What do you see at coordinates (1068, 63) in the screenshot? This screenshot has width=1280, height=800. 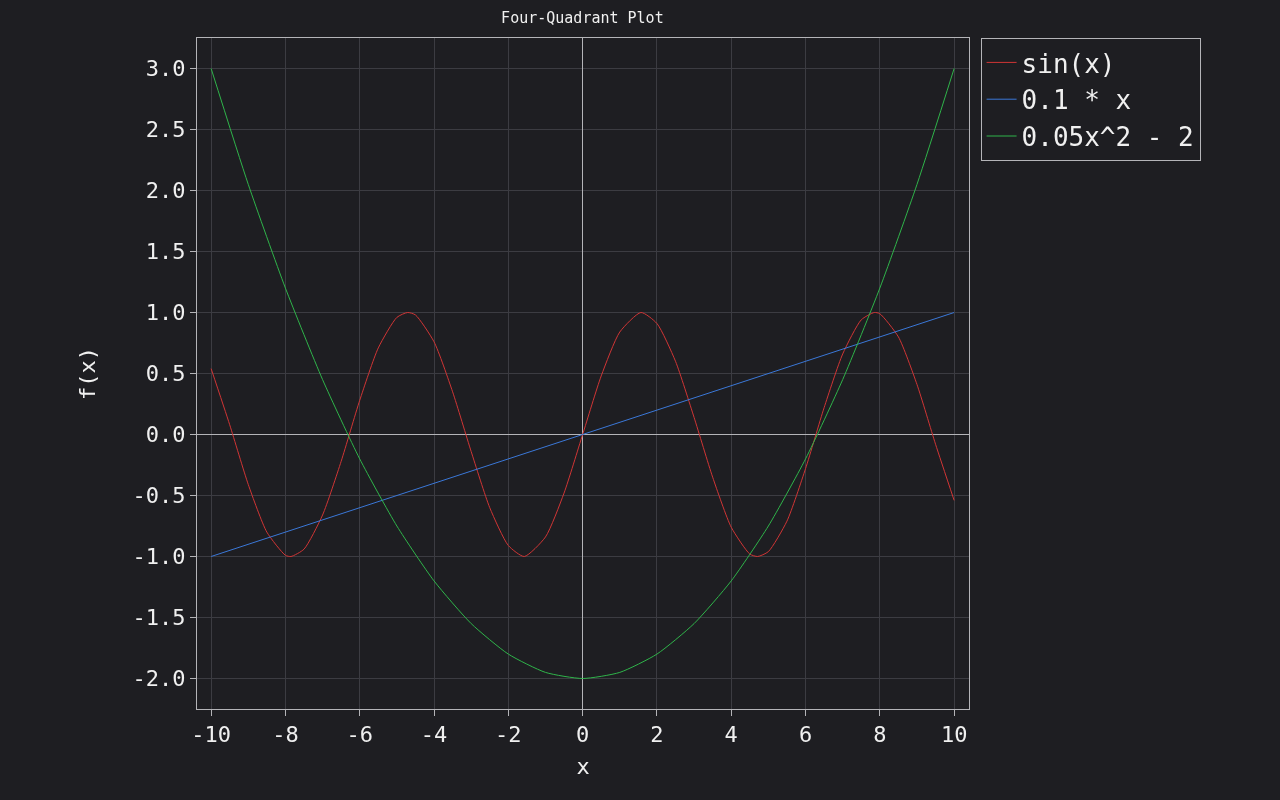 I see `legend-label: sin(x)` at bounding box center [1068, 63].